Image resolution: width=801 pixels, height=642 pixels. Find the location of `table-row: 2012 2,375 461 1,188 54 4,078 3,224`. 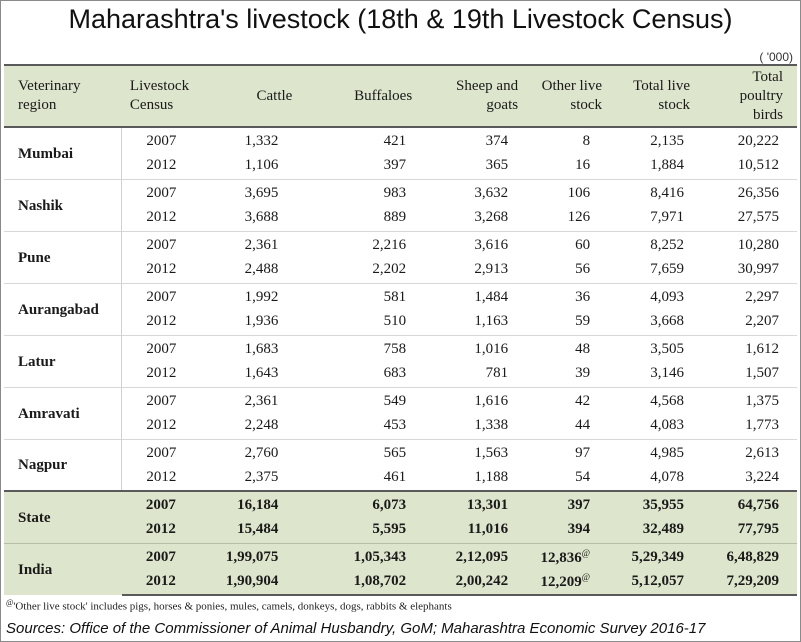

table-row: 2012 2,375 461 1,188 54 4,078 3,224 is located at coordinates (400, 478).